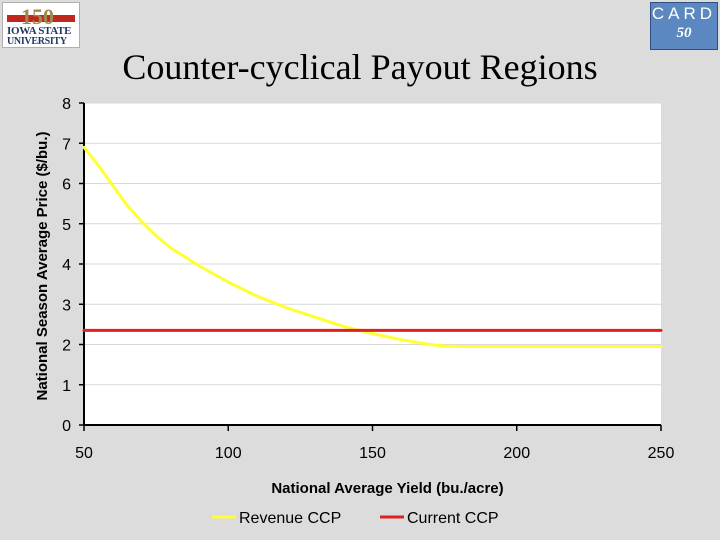 This screenshot has height=540, width=720. Describe the element at coordinates (290, 518) in the screenshot. I see `legend-label: Revenue CCP` at that location.